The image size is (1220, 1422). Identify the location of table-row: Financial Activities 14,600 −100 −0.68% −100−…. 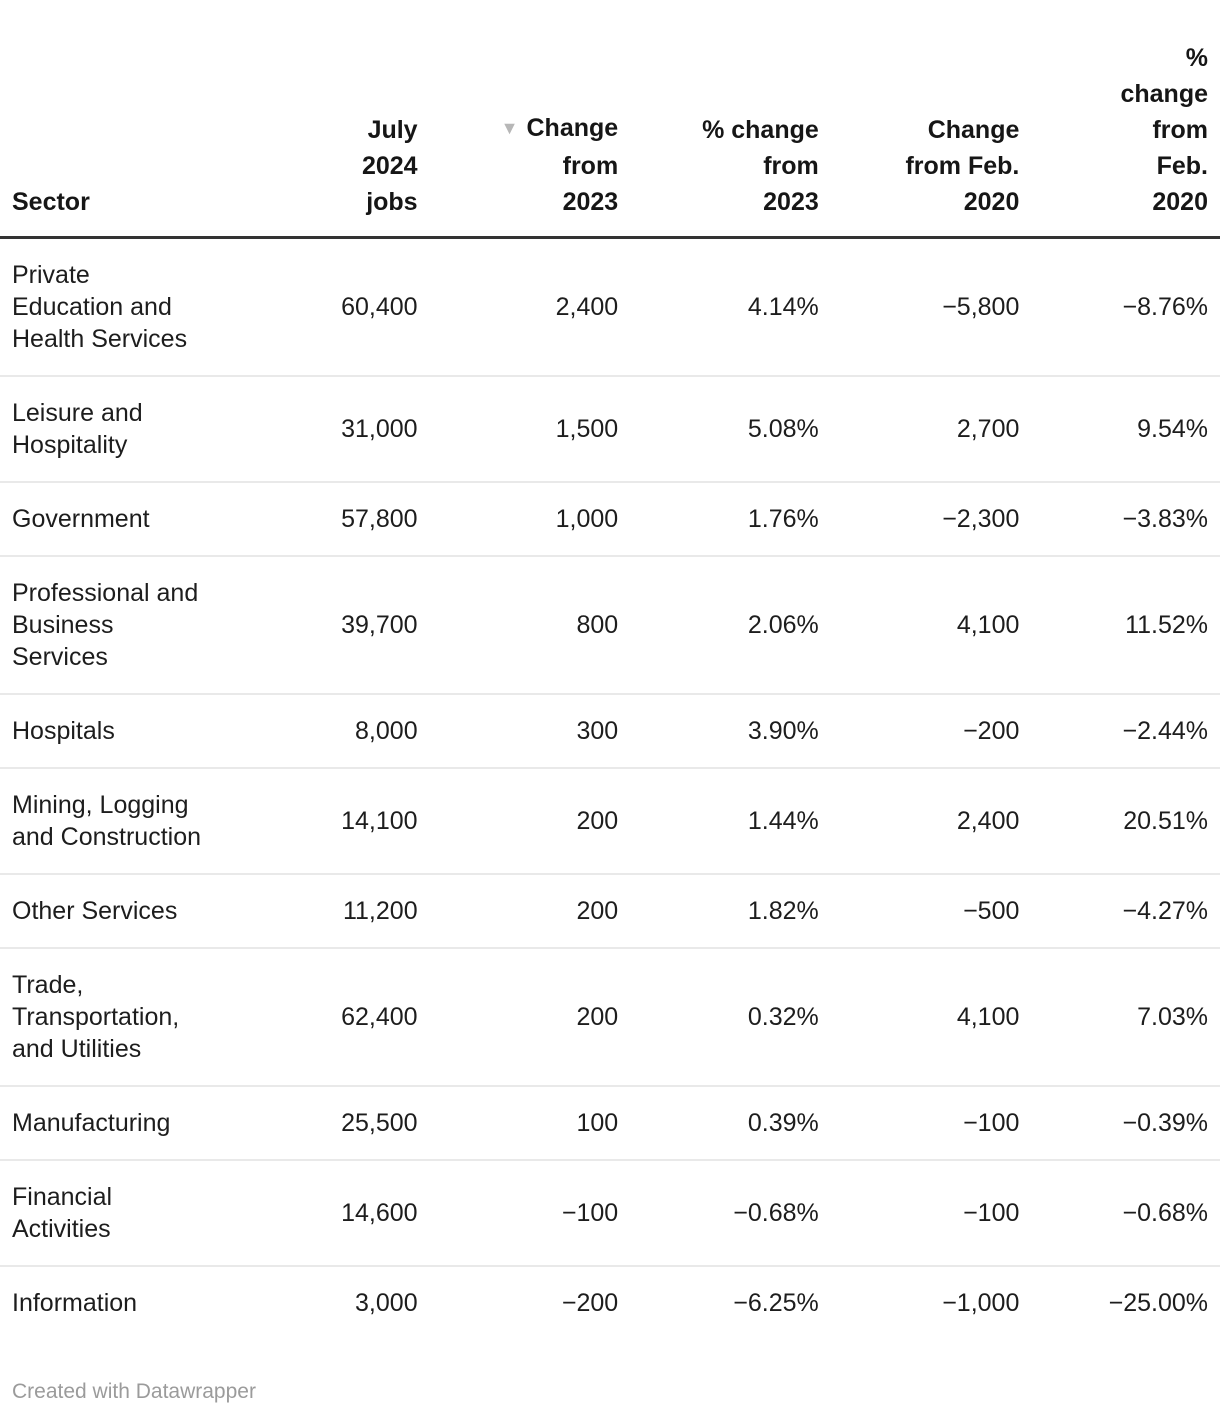
(610, 1212).